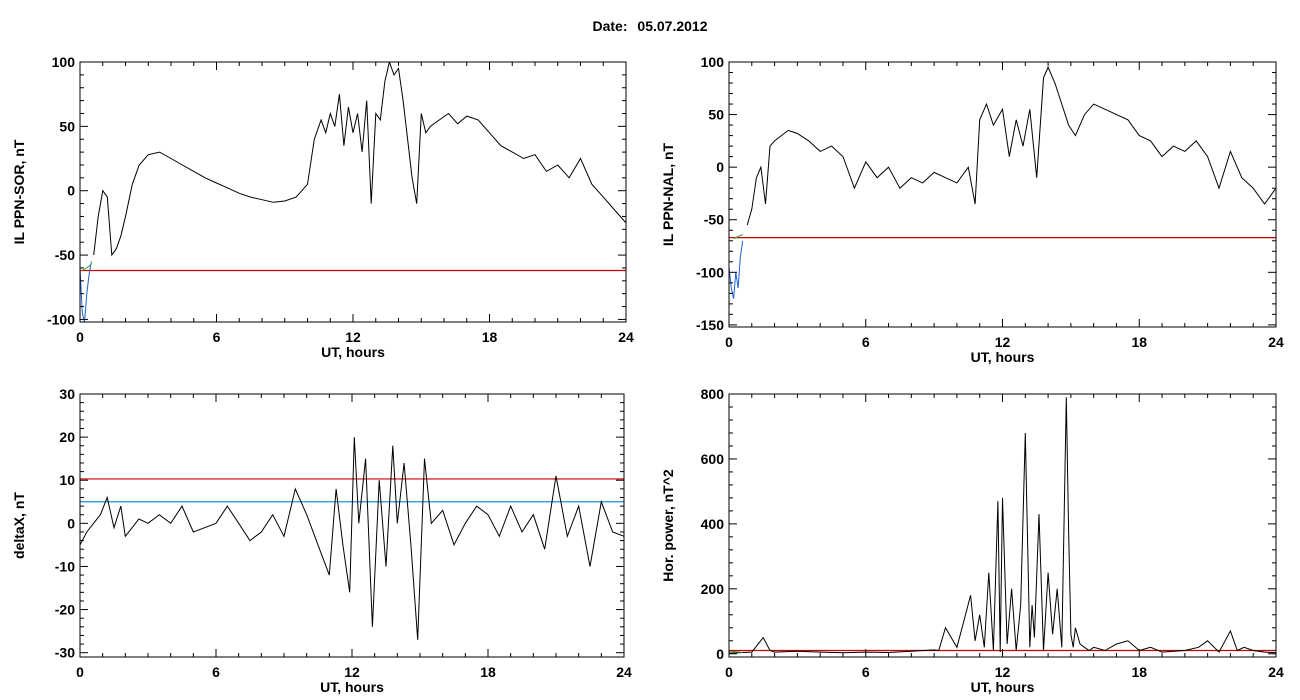 The height and width of the screenshot is (700, 1300). What do you see at coordinates (19, 525) in the screenshot?
I see `y-axis-title: deltaX, nT` at bounding box center [19, 525].